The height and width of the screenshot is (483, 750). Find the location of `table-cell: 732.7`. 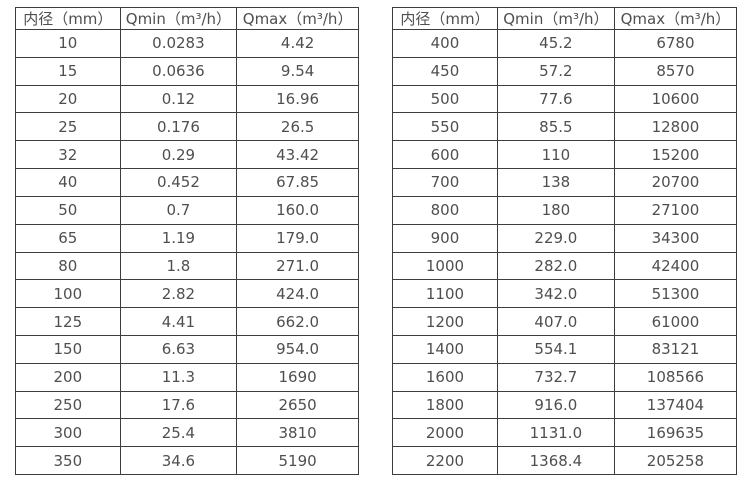

table-cell: 732.7 is located at coordinates (555, 377).